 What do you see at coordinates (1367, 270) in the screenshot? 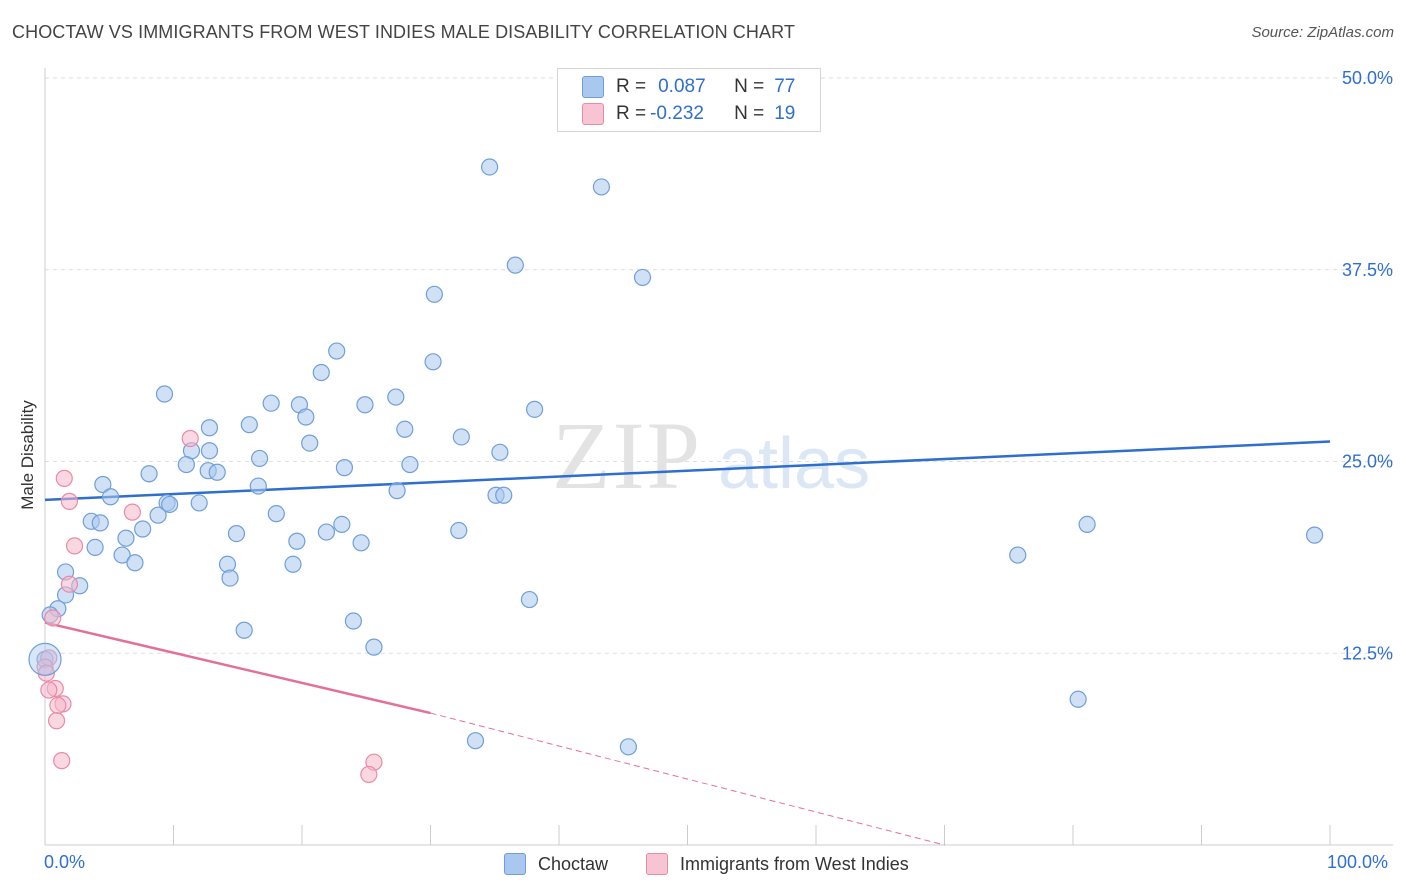
I see `y-tick-label: 37.5%` at bounding box center [1367, 270].